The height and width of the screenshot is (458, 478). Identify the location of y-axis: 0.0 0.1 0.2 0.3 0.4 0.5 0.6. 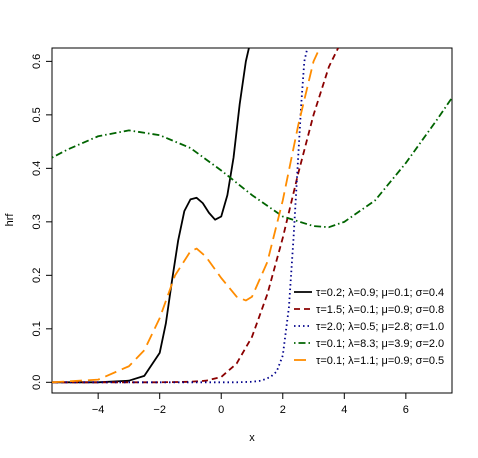
(41, 222).